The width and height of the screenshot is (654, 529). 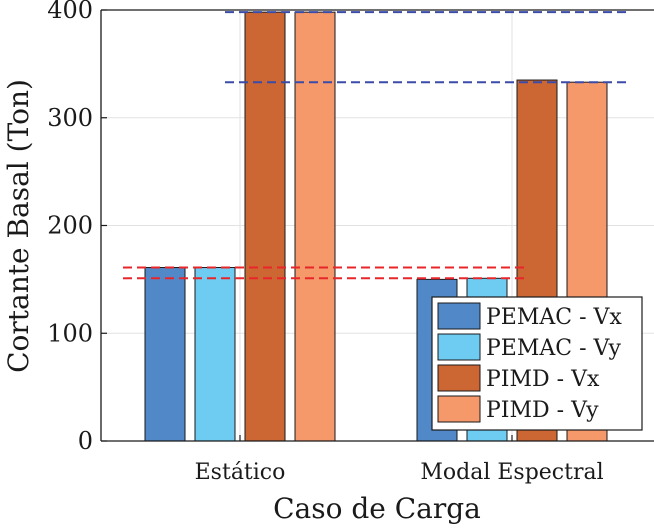 I want to click on y-tick-label: 100, so click(x=70, y=333).